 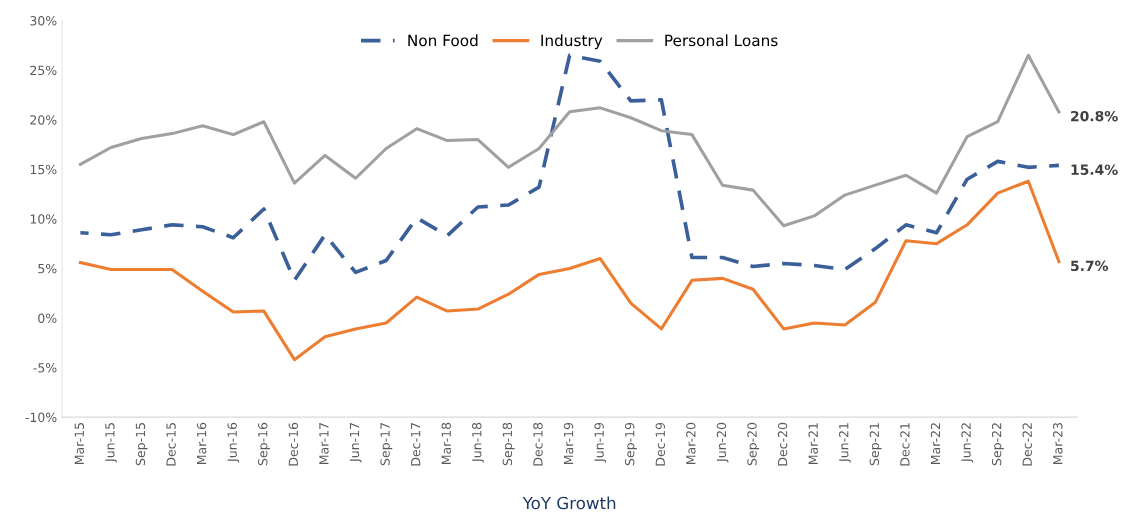 What do you see at coordinates (386, 444) in the screenshot?
I see `x-tick-label: Sep-17` at bounding box center [386, 444].